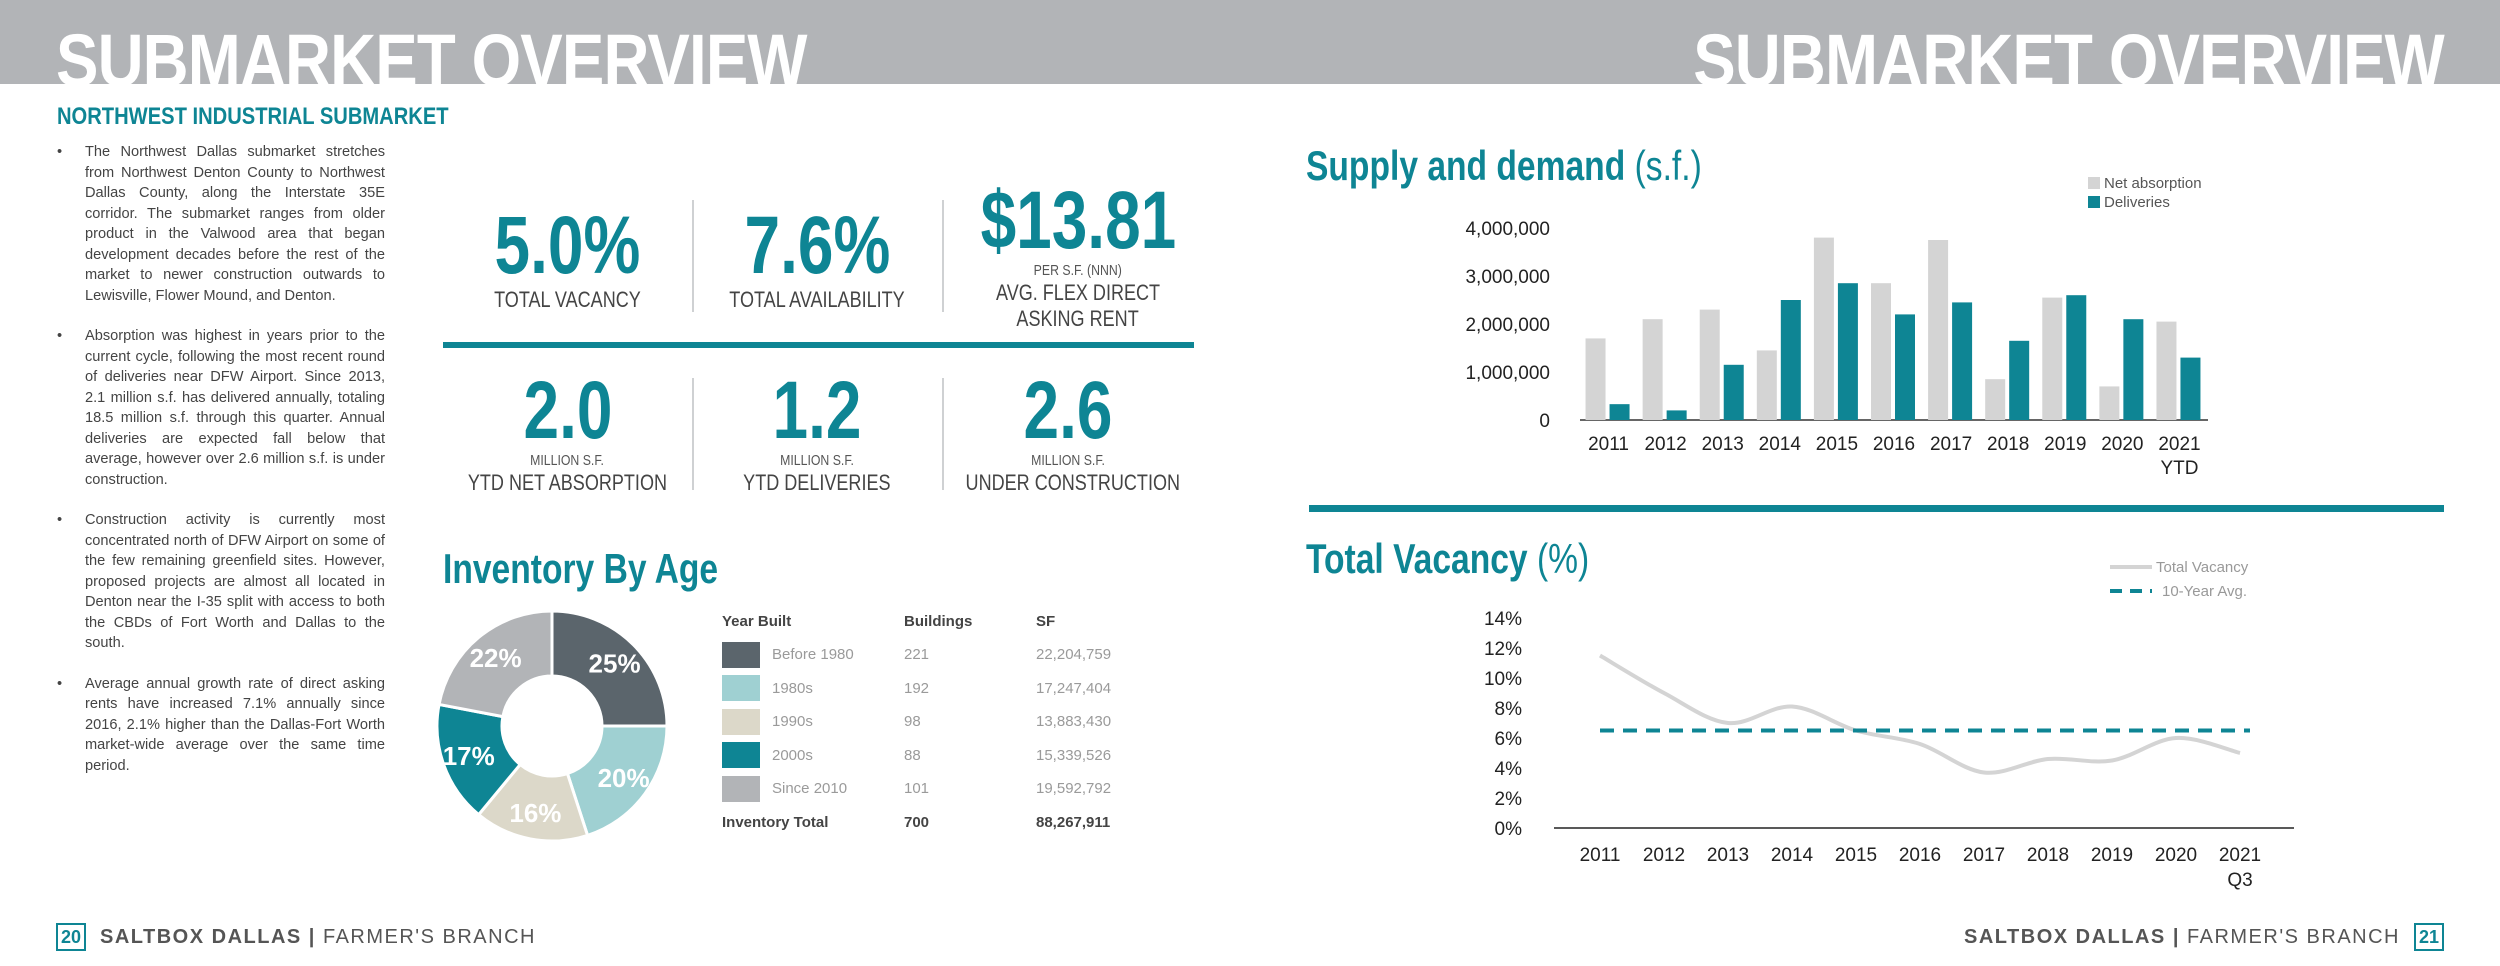 This screenshot has width=2500, height=966. Describe the element at coordinates (567, 245) in the screenshot. I see `stat-value: 5.0%` at that location.